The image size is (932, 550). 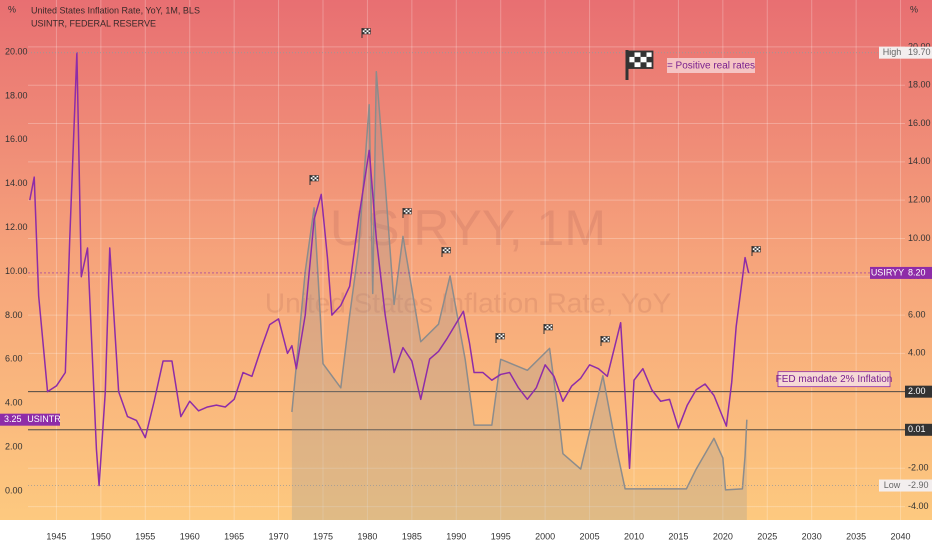 What do you see at coordinates (545, 536) in the screenshot?
I see `x-tick-label: 2000` at bounding box center [545, 536].